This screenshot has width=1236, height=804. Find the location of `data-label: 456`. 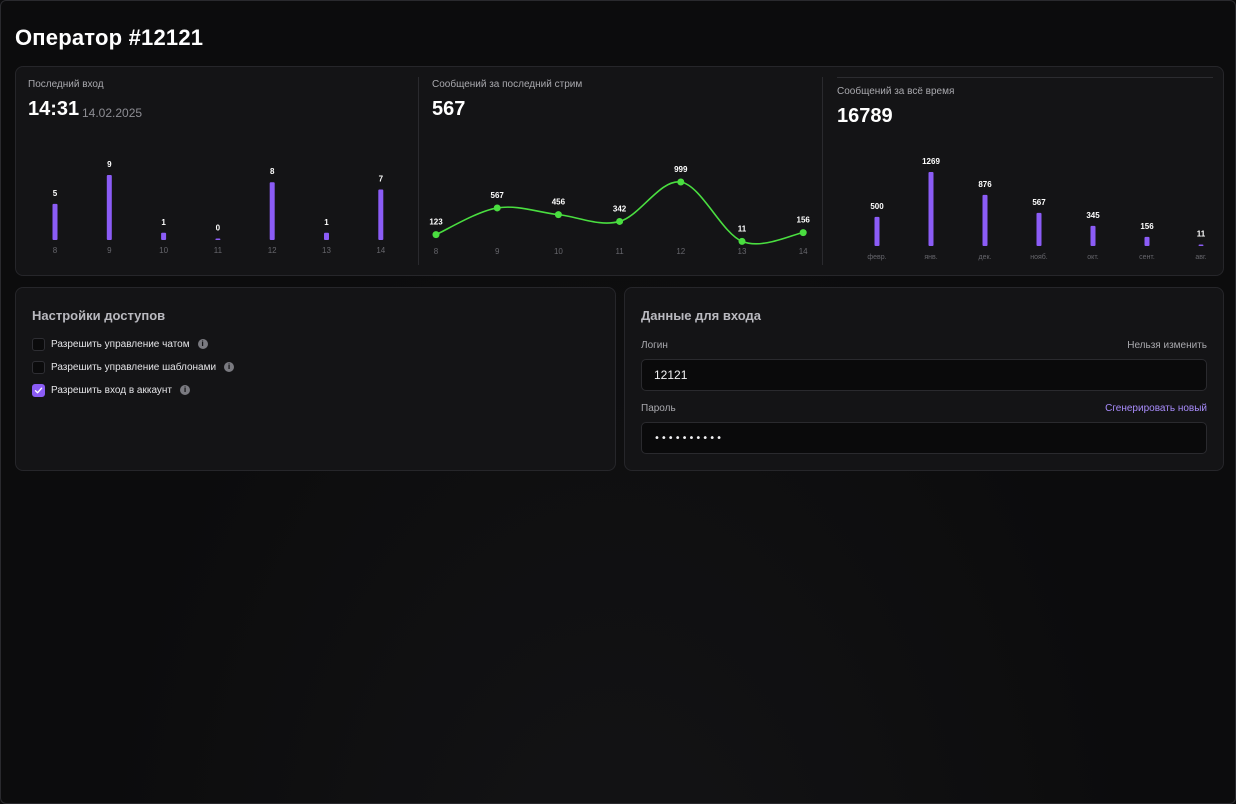

data-label: 456 is located at coordinates (559, 202).